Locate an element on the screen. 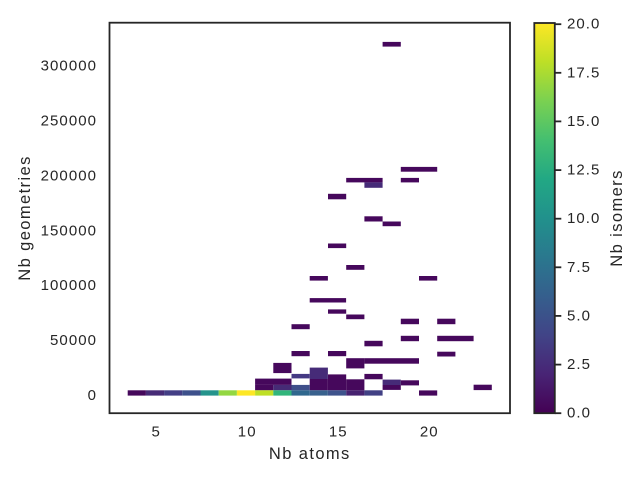 The image size is (640, 480). svg-text: 300000 is located at coordinates (69, 66).